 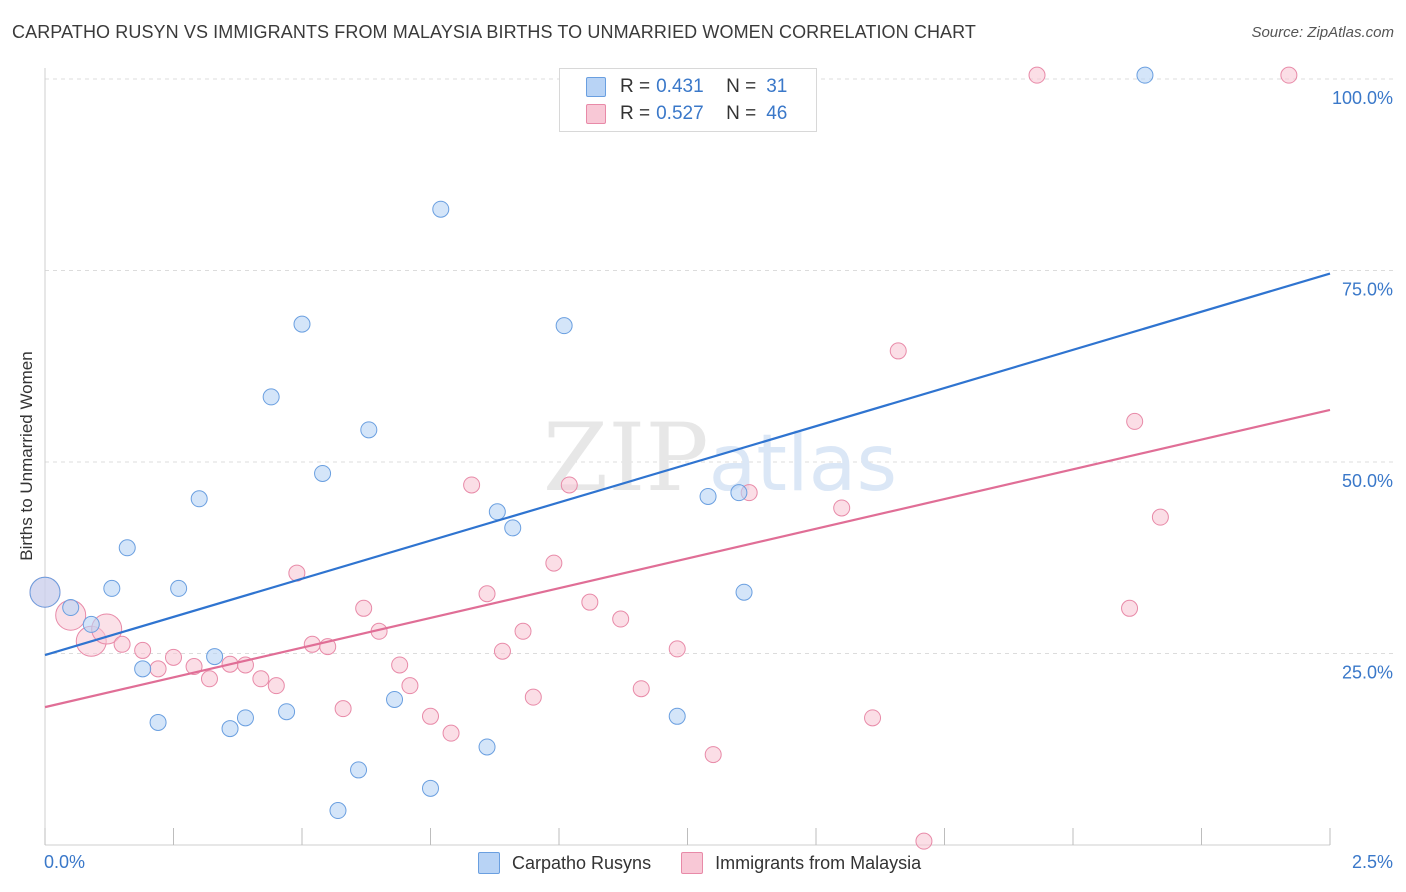 I want to click on legend-r-value-malaysia: 0.527, so click(x=680, y=113).